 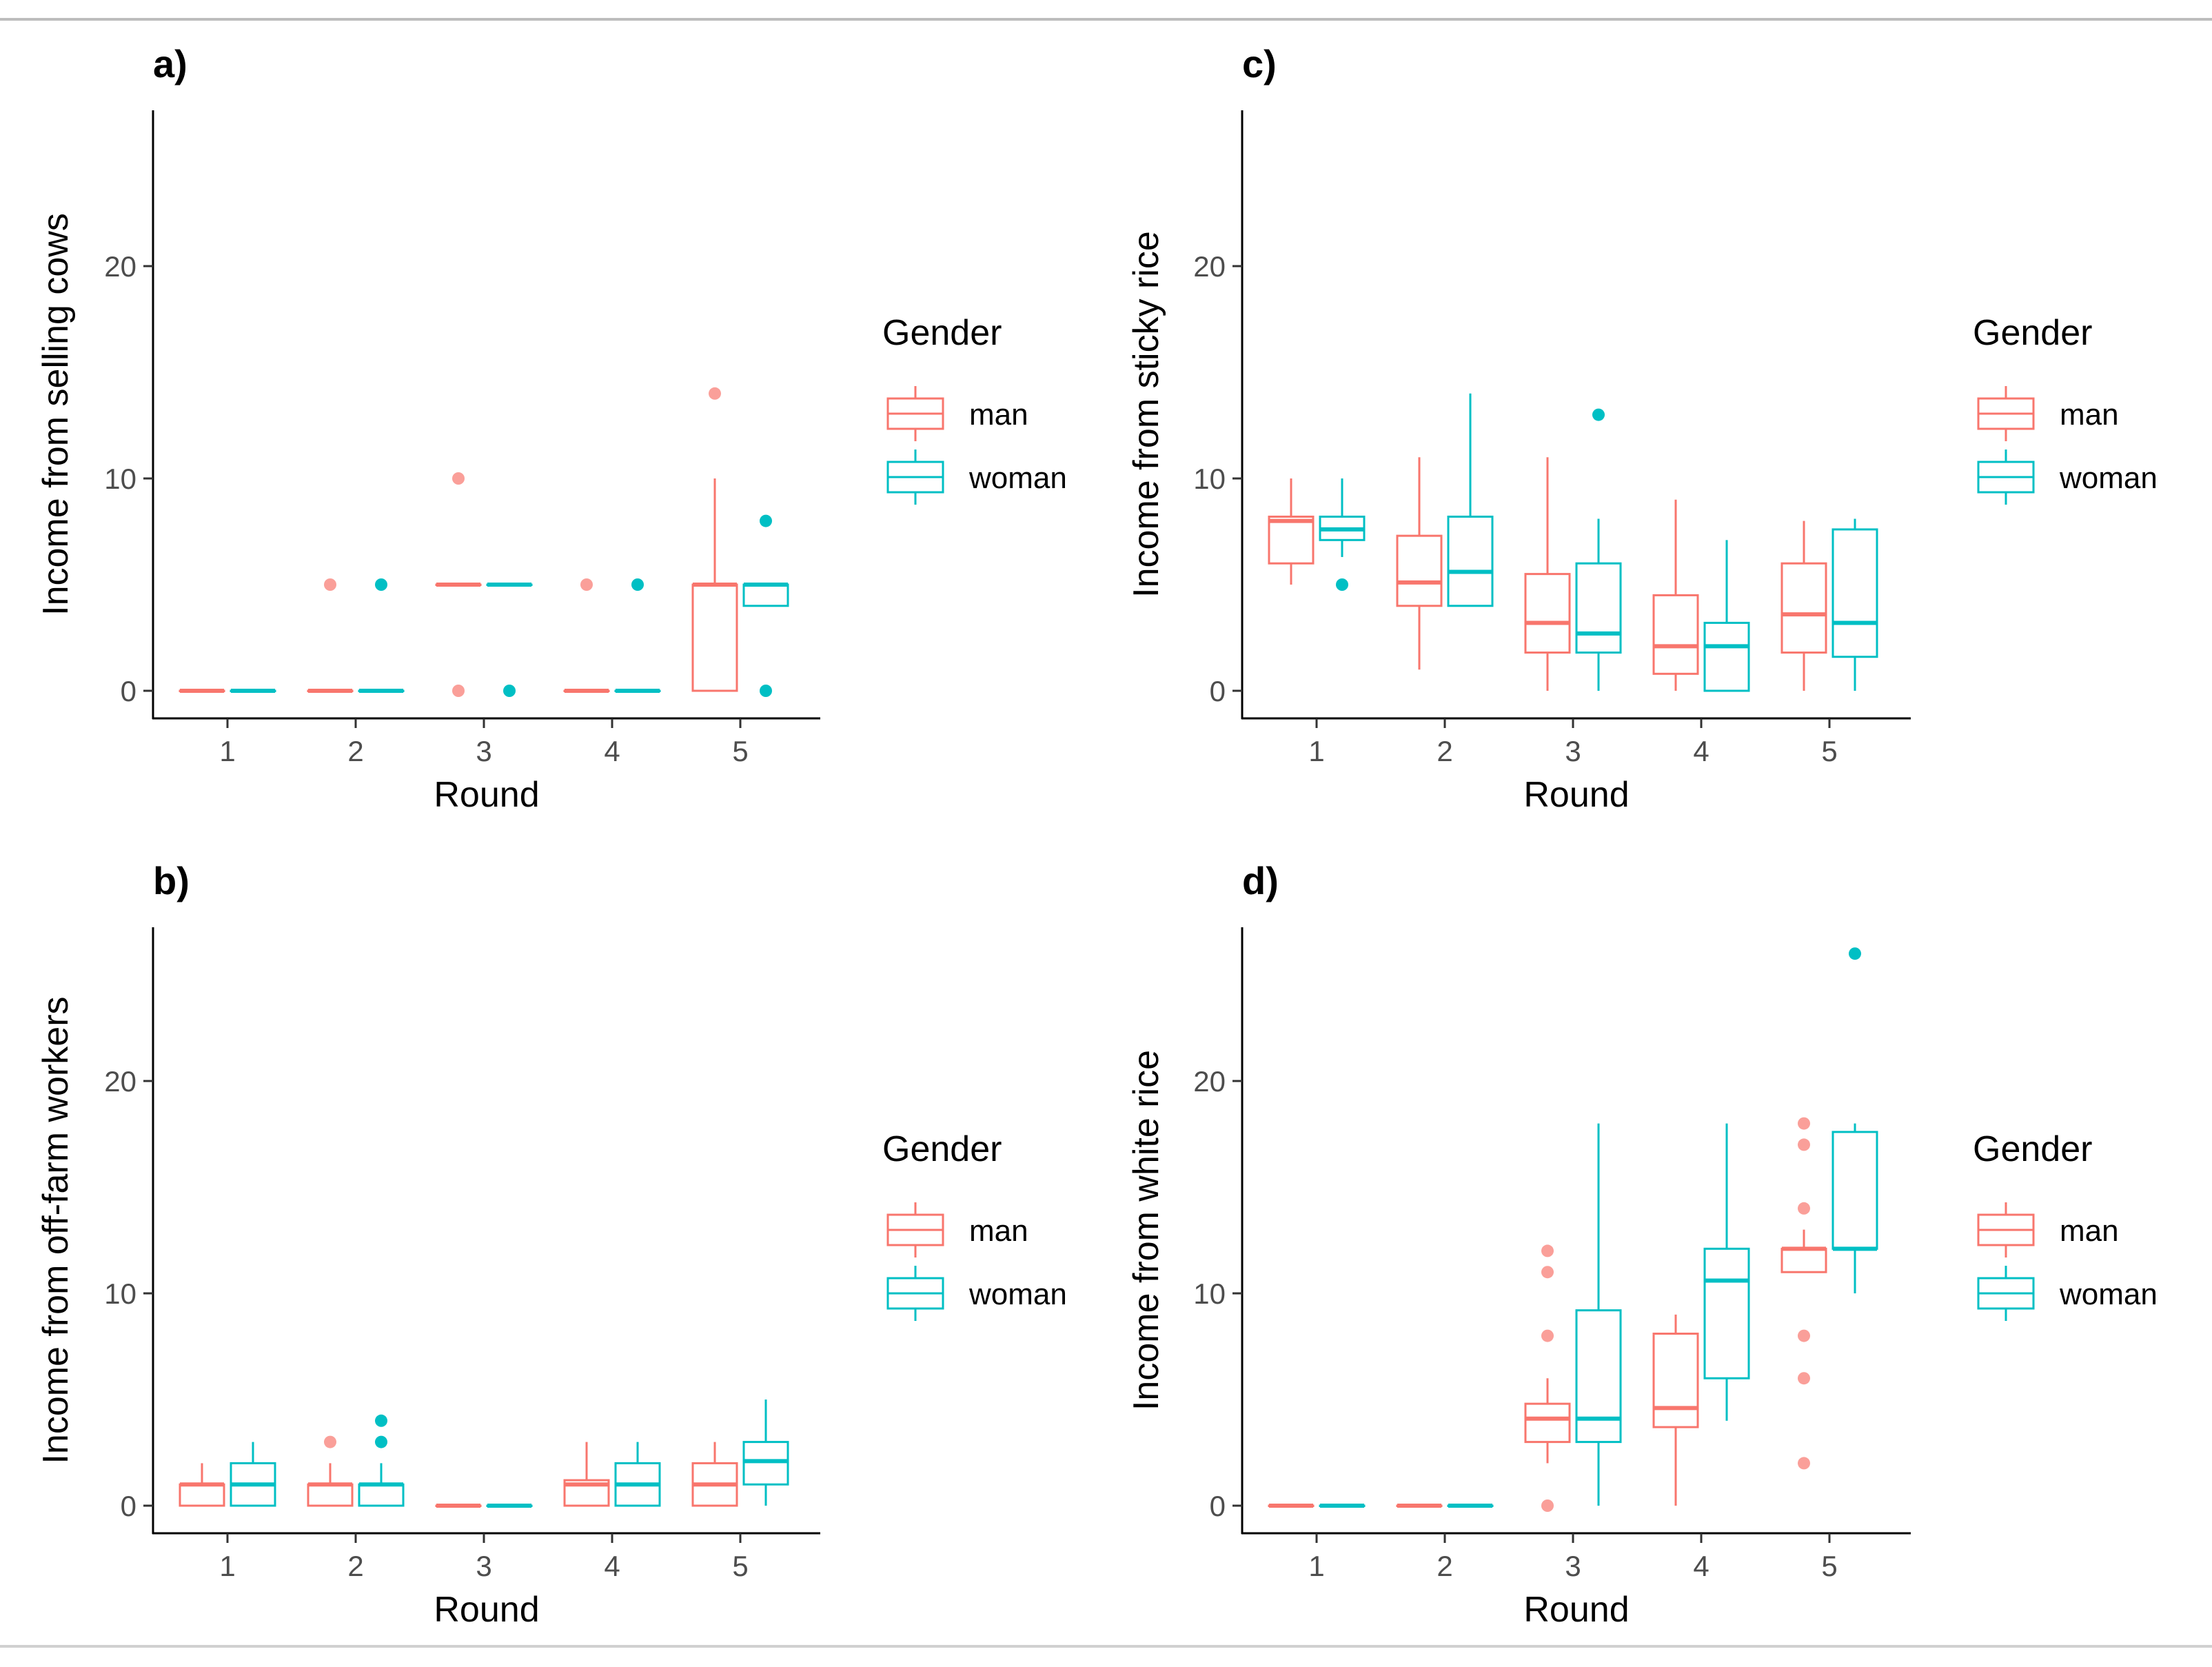 What do you see at coordinates (171, 880) in the screenshot?
I see `panel-tag: b)` at bounding box center [171, 880].